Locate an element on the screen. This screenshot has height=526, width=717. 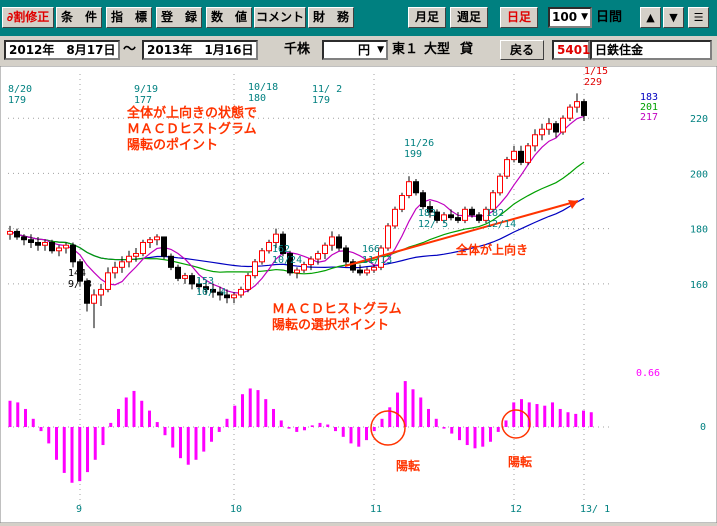
price-label-date: 11/ 2 is located at coordinates (327, 89).